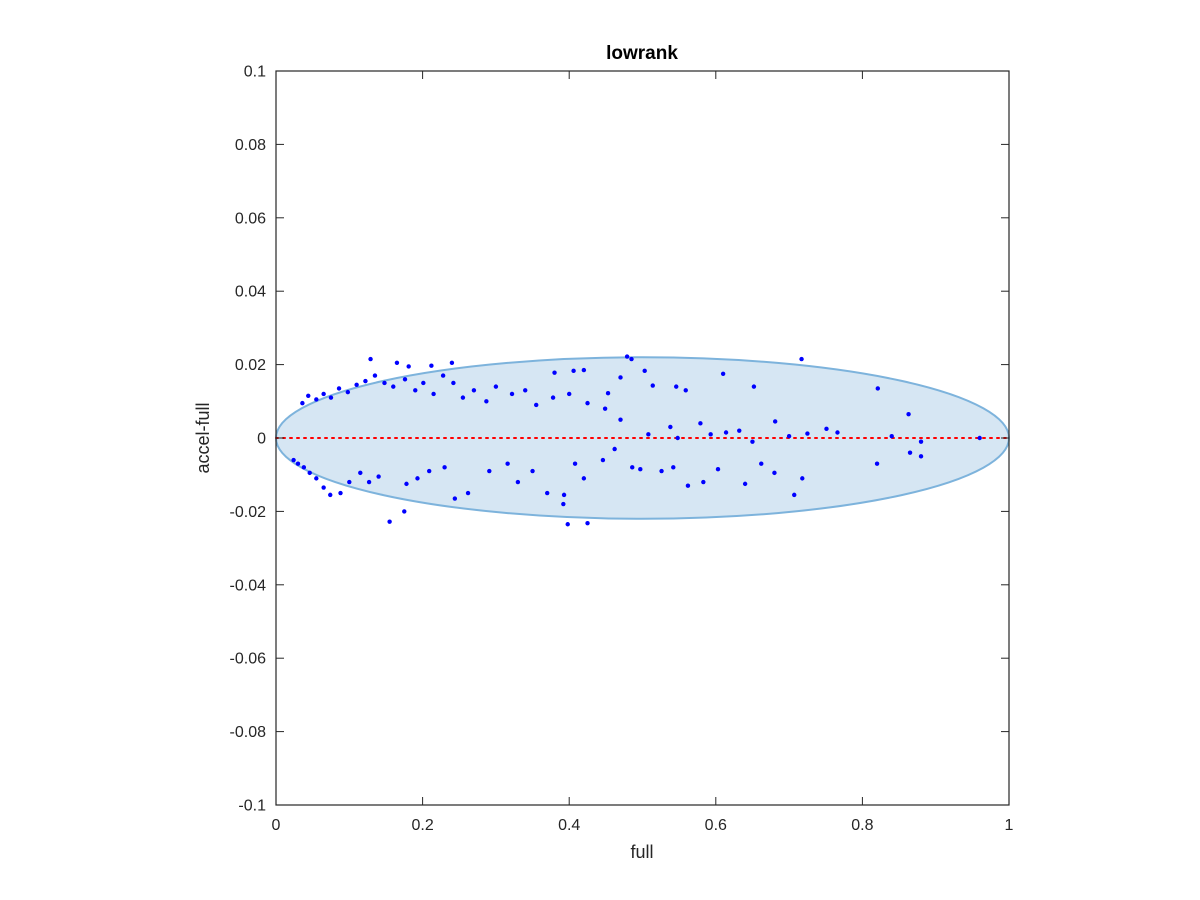  I want to click on x-axis-label: full, so click(641, 852).